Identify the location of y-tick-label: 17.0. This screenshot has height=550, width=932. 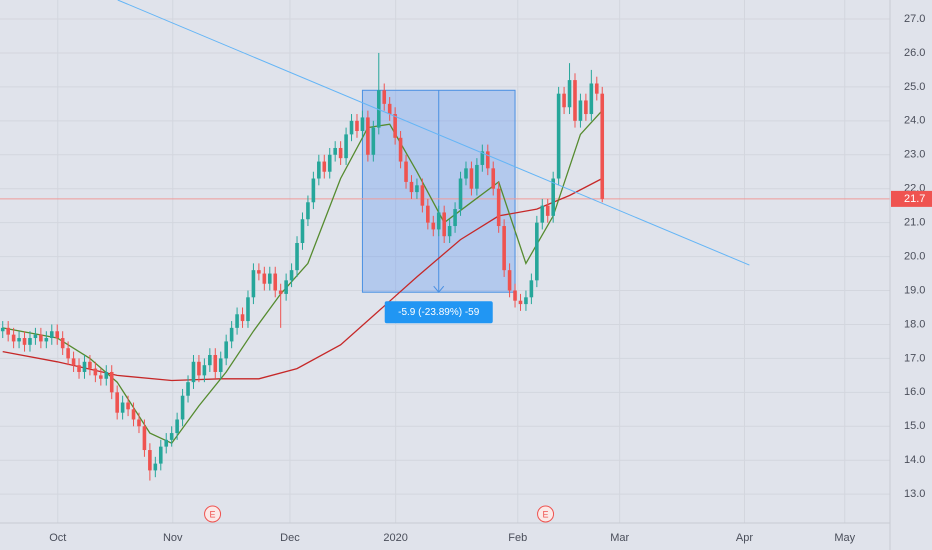
(914, 358).